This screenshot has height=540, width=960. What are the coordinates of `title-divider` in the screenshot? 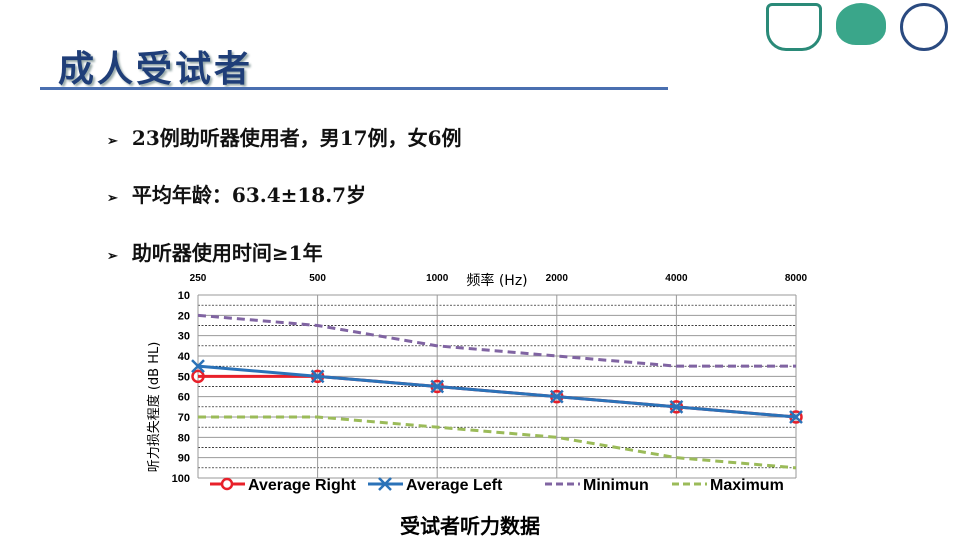 It's located at (354, 88).